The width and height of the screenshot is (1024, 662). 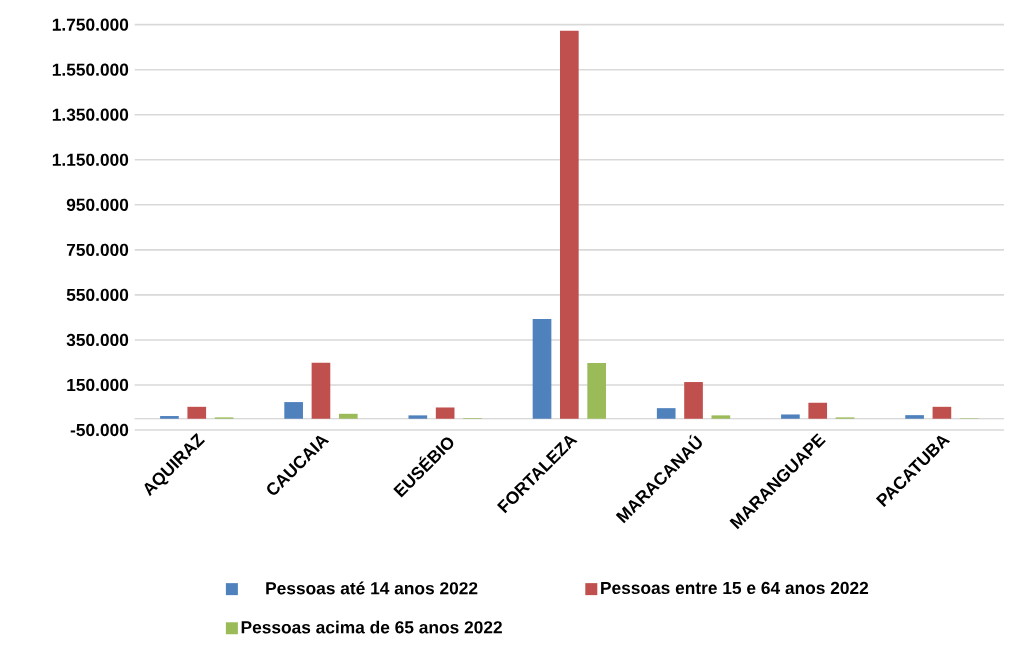 I want to click on legend-label: Pessoas entre 15 e 64 anos 2022, so click(x=735, y=588).